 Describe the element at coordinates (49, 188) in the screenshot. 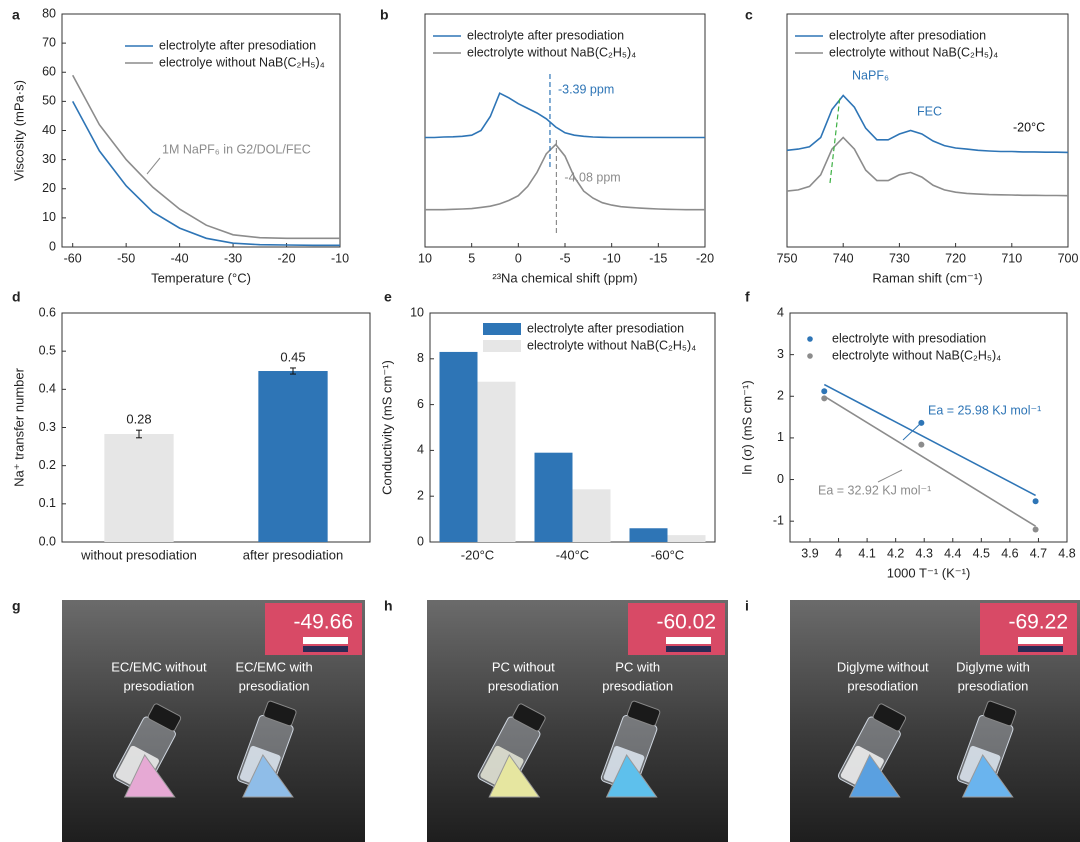

I see `y-tick-label: 20` at that location.